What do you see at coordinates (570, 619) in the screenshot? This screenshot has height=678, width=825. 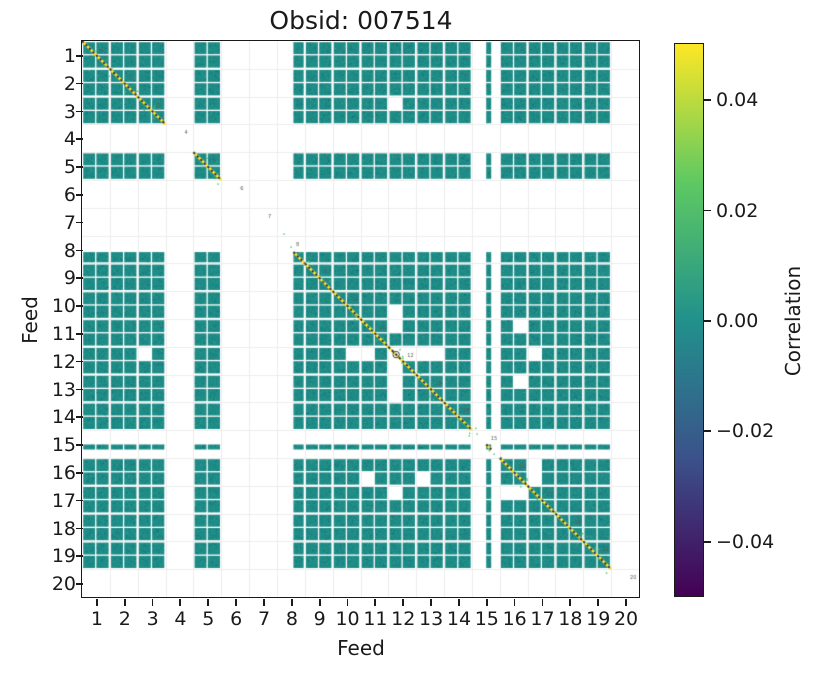 I see `x-tick-label: 18` at bounding box center [570, 619].